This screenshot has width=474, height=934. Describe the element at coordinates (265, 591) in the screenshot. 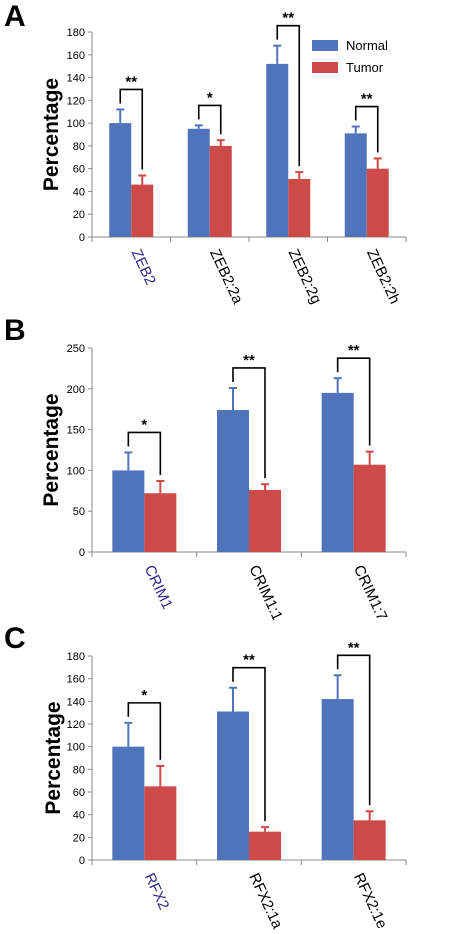

I see `category-label: CRIM1:1` at that location.